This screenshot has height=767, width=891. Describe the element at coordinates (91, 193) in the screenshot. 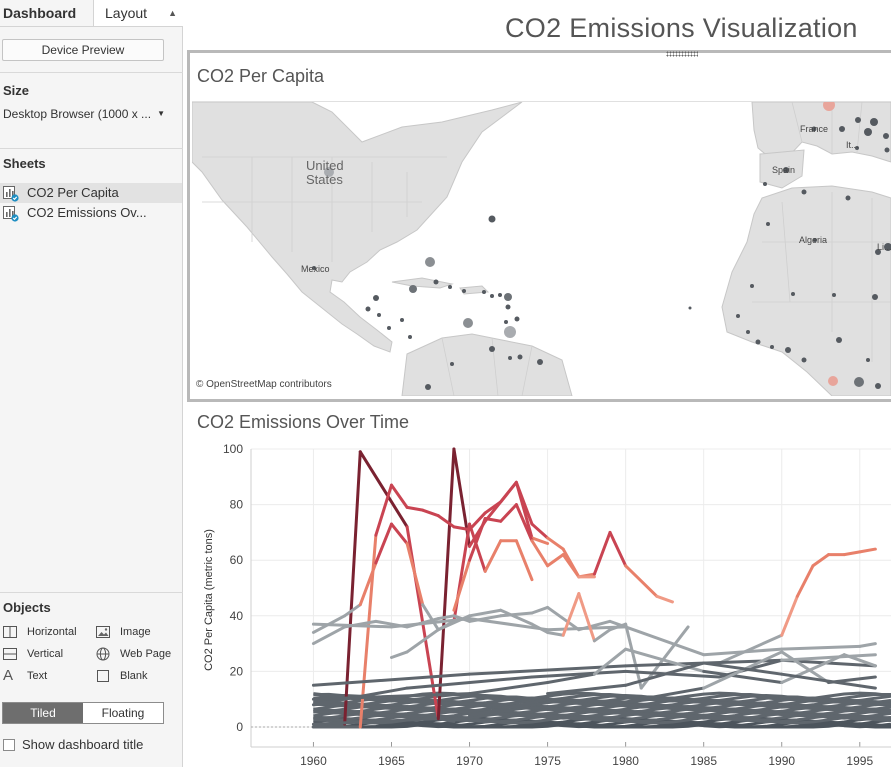

I see `sheet-item-co2-per-capita: CO2 Per Capita` at that location.